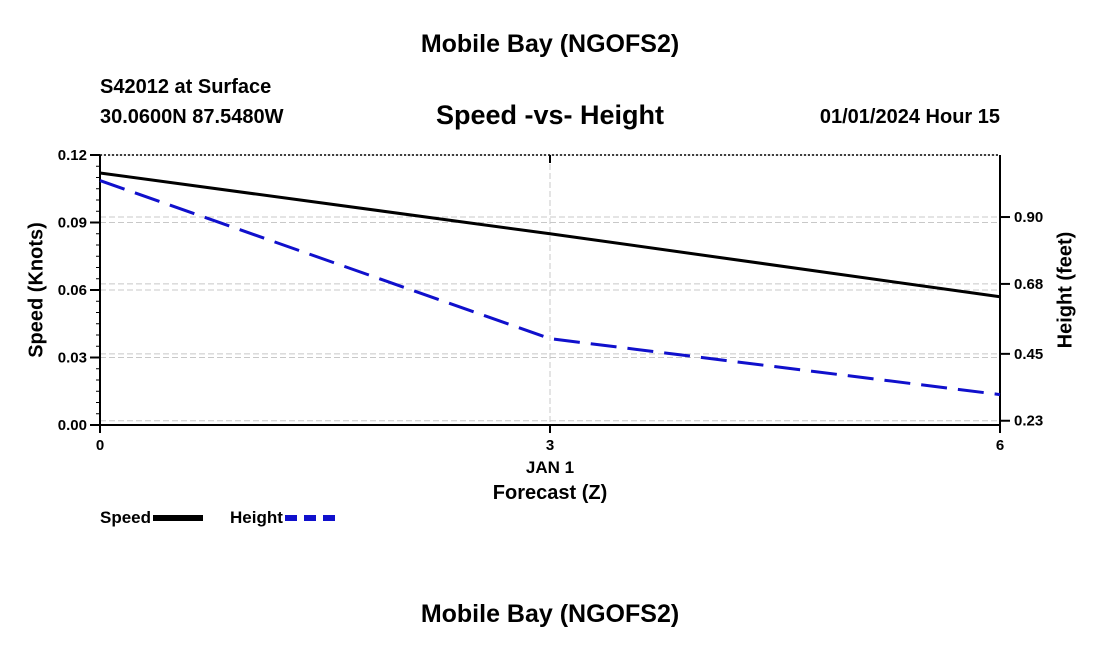 Image resolution: width=1100 pixels, height=650 pixels. Describe the element at coordinates (126, 517) in the screenshot. I see `legend-speed-label: Speed` at that location.